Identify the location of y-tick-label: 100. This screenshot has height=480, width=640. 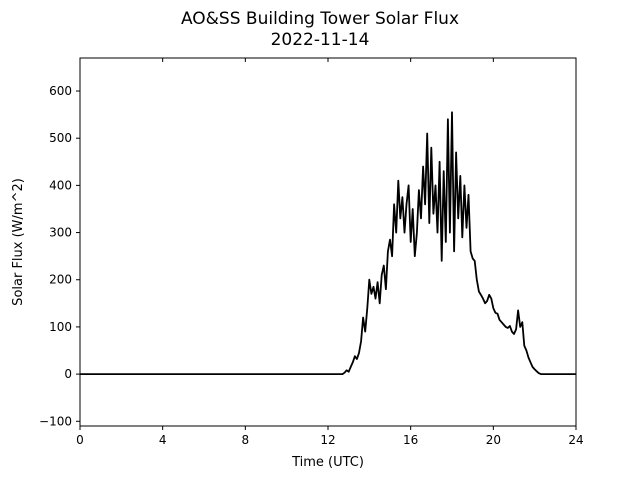
(60, 327).